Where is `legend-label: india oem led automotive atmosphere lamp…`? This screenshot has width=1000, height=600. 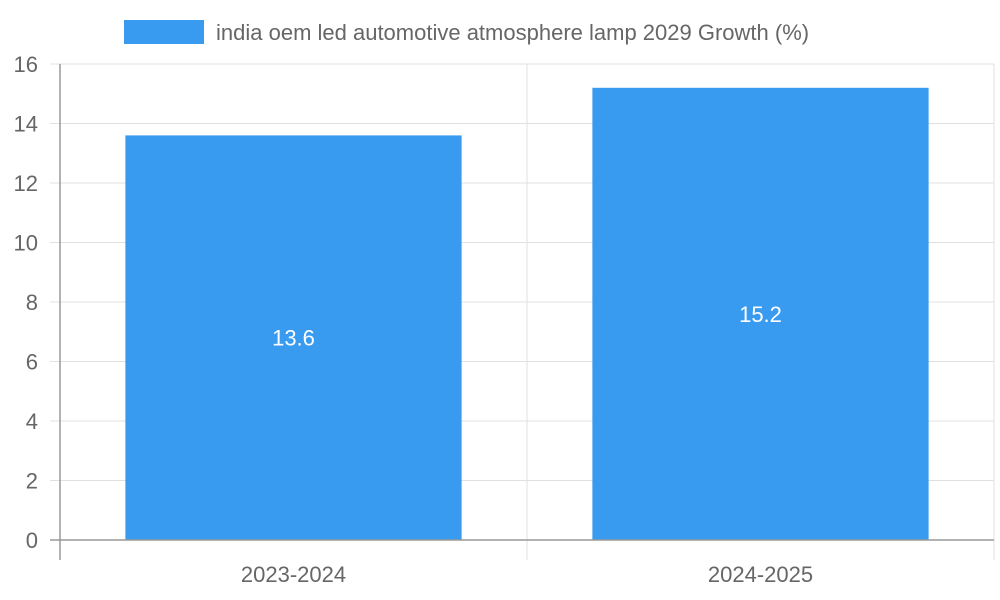
legend-label: india oem led automotive atmosphere lamp… is located at coordinates (512, 32).